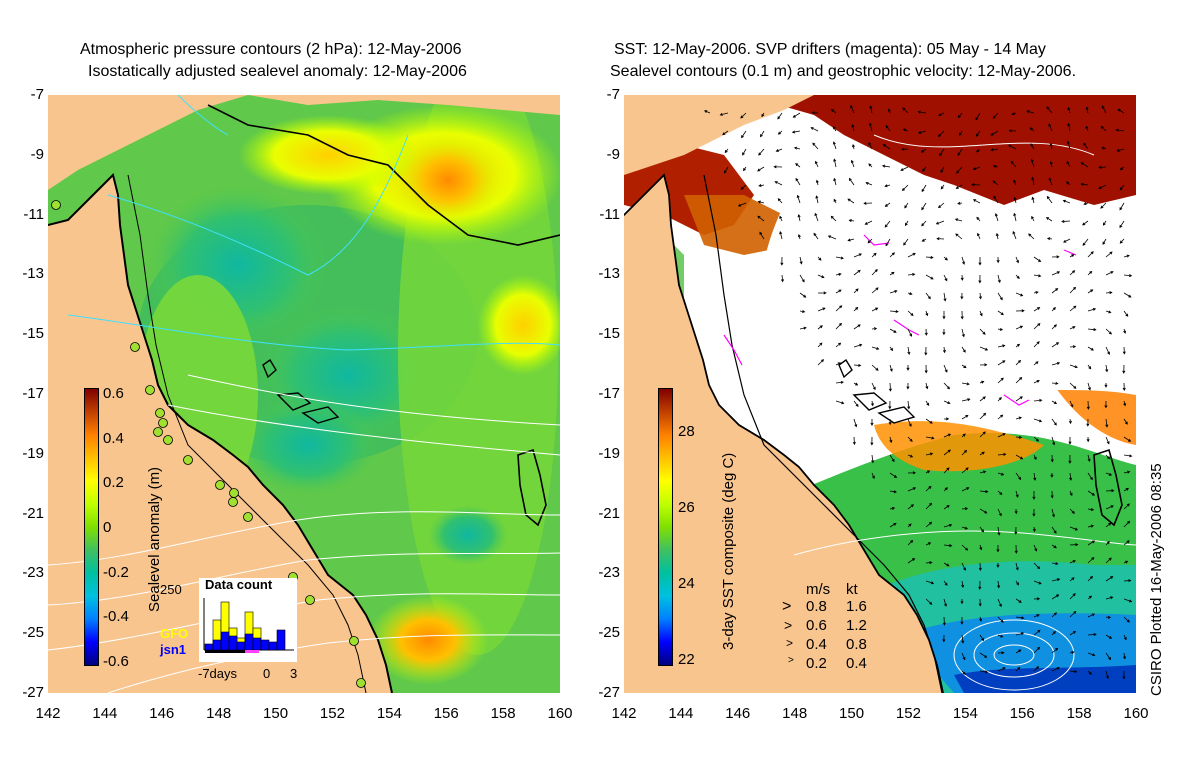 Image resolution: width=1200 pixels, height=780 pixels. I want to click on histogram-x-label-end: 3, so click(294, 673).